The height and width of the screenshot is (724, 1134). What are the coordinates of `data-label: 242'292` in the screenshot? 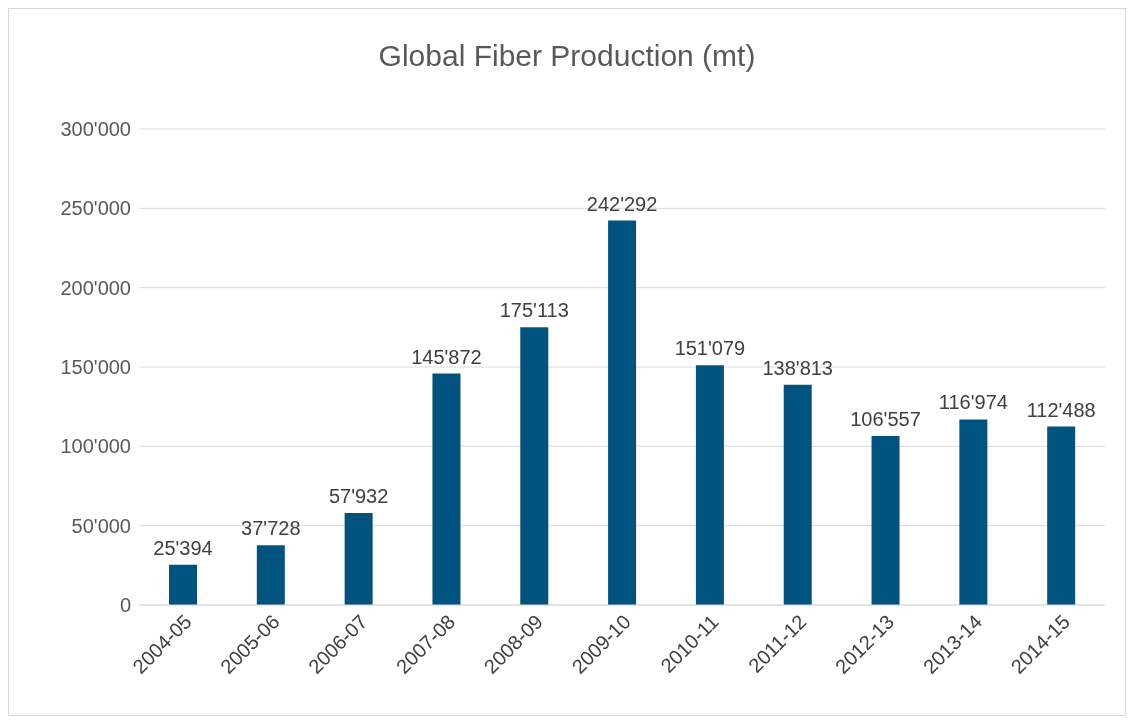 It's located at (622, 203).